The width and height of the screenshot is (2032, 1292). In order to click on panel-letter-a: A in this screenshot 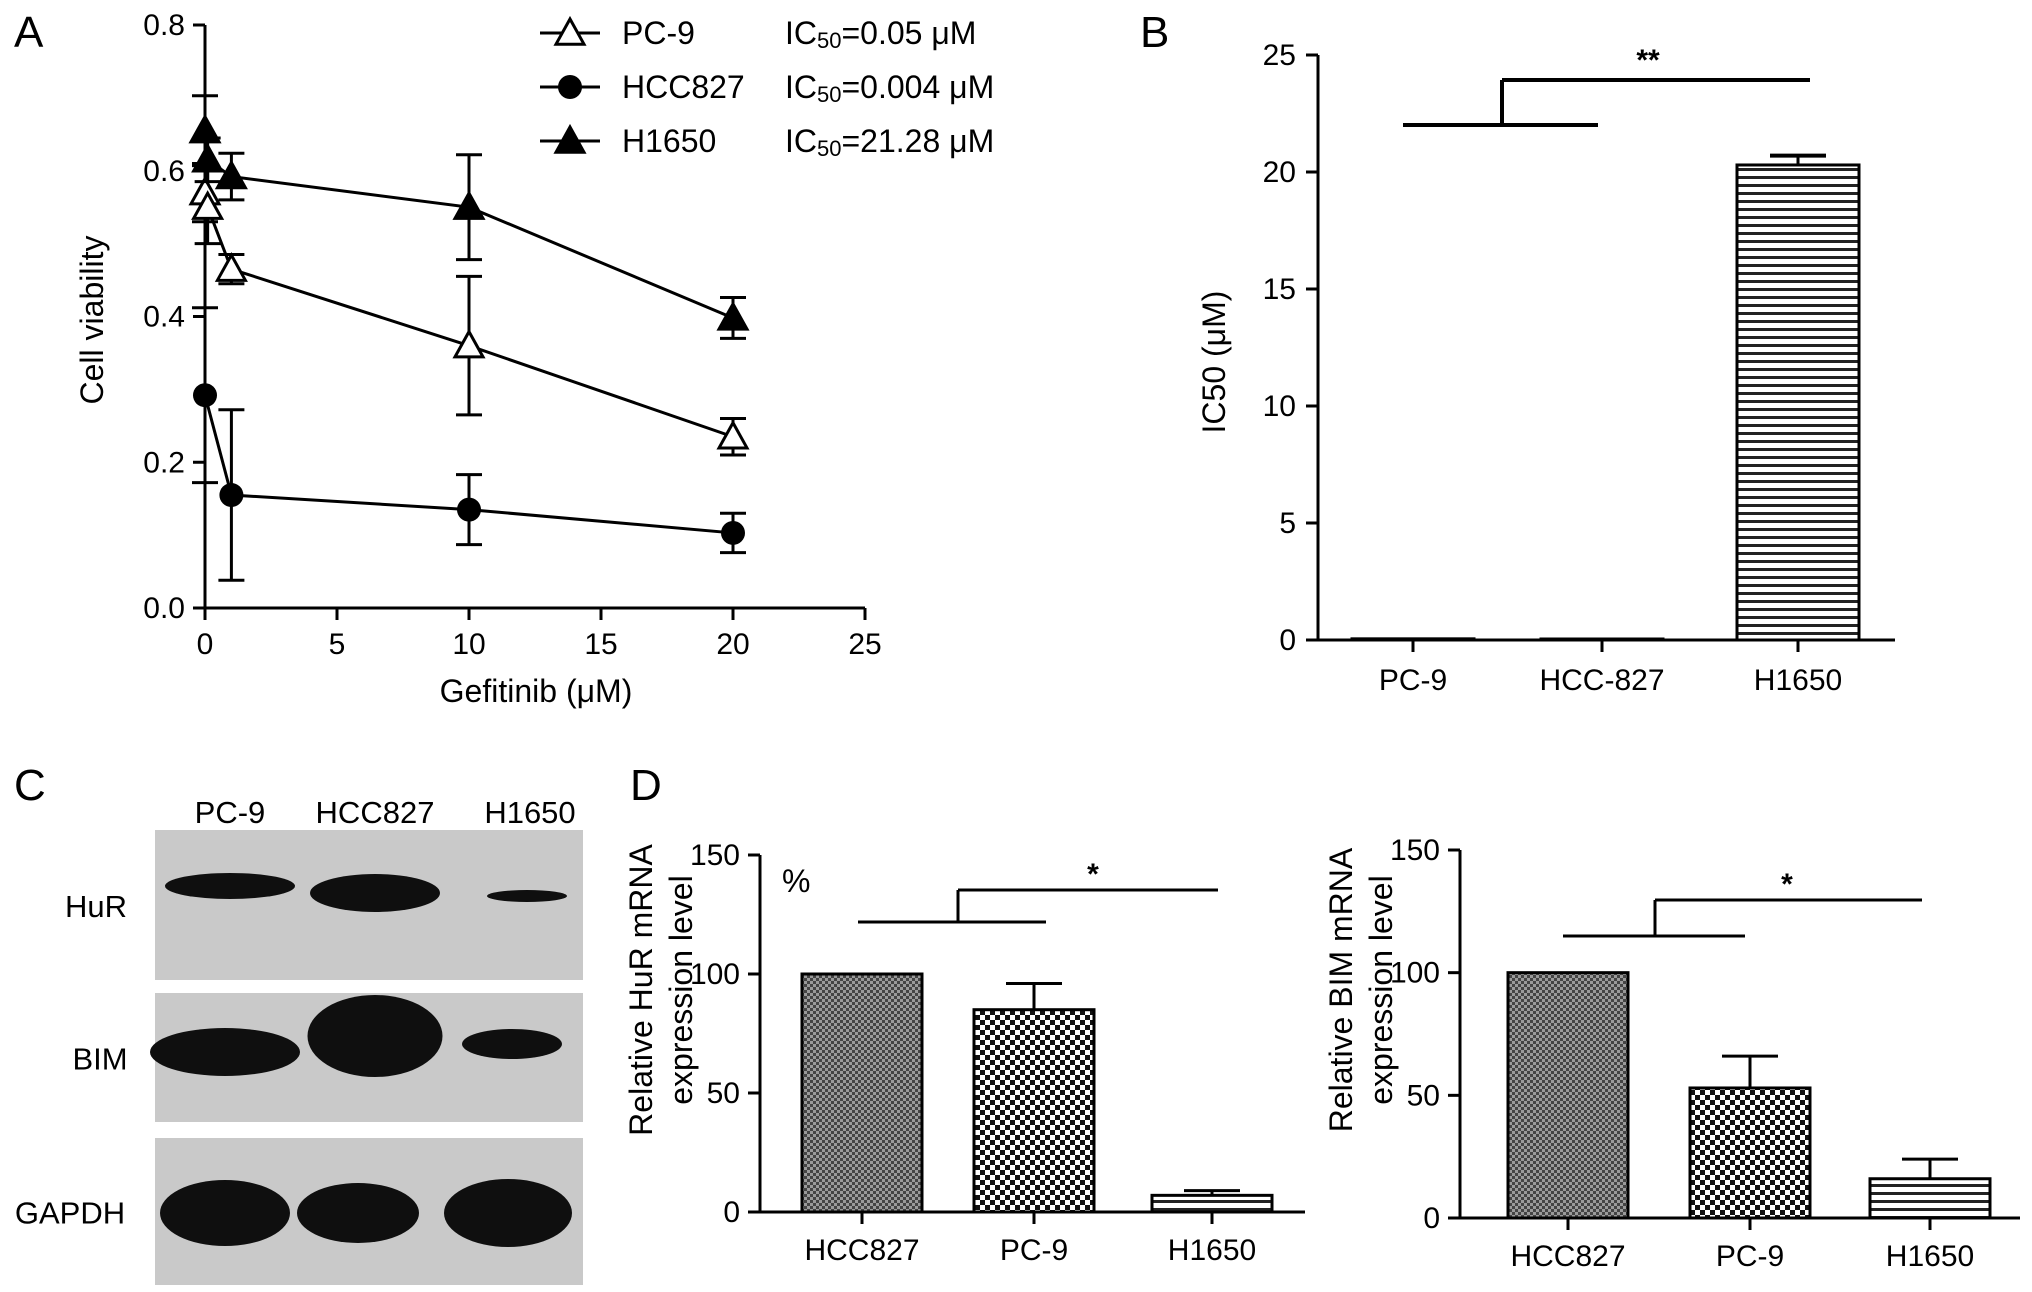, I will do `click(29, 32)`.